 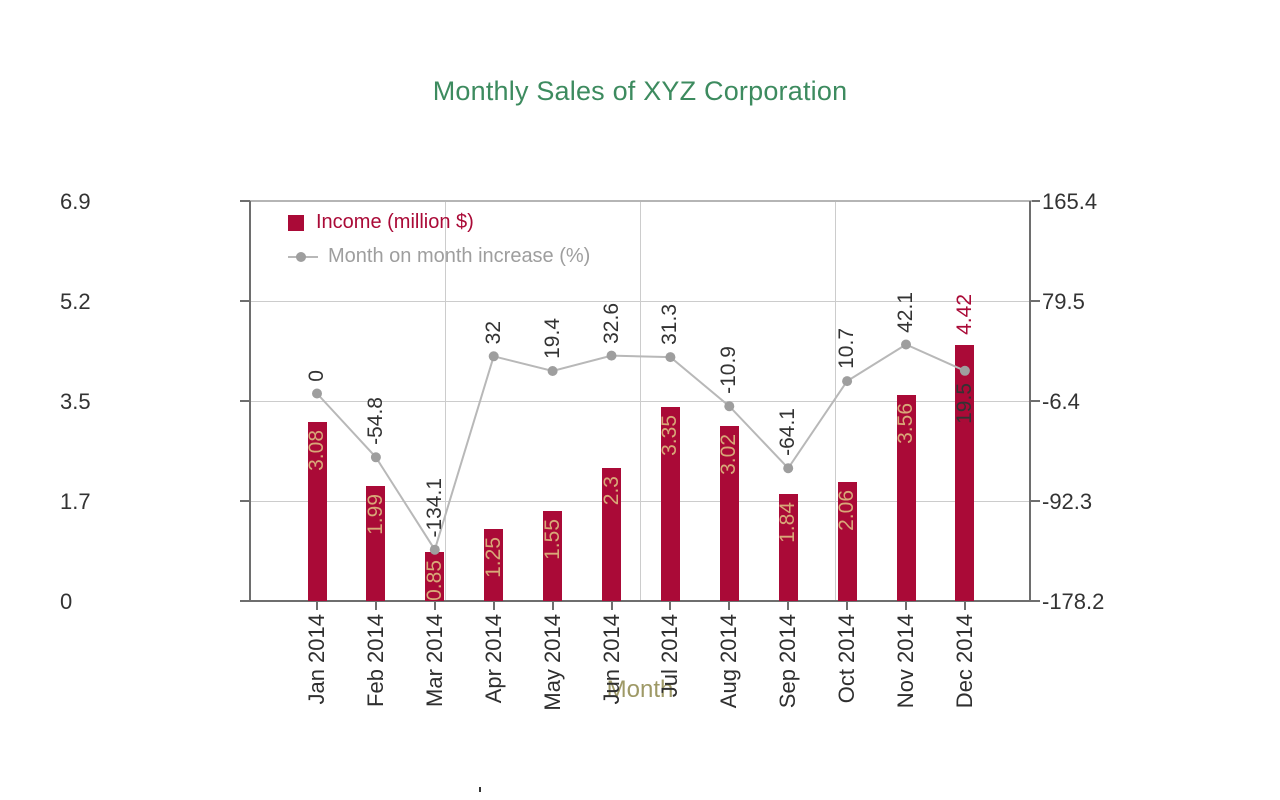 I want to click on x-axis-label: May 2014, so click(x=552, y=662).